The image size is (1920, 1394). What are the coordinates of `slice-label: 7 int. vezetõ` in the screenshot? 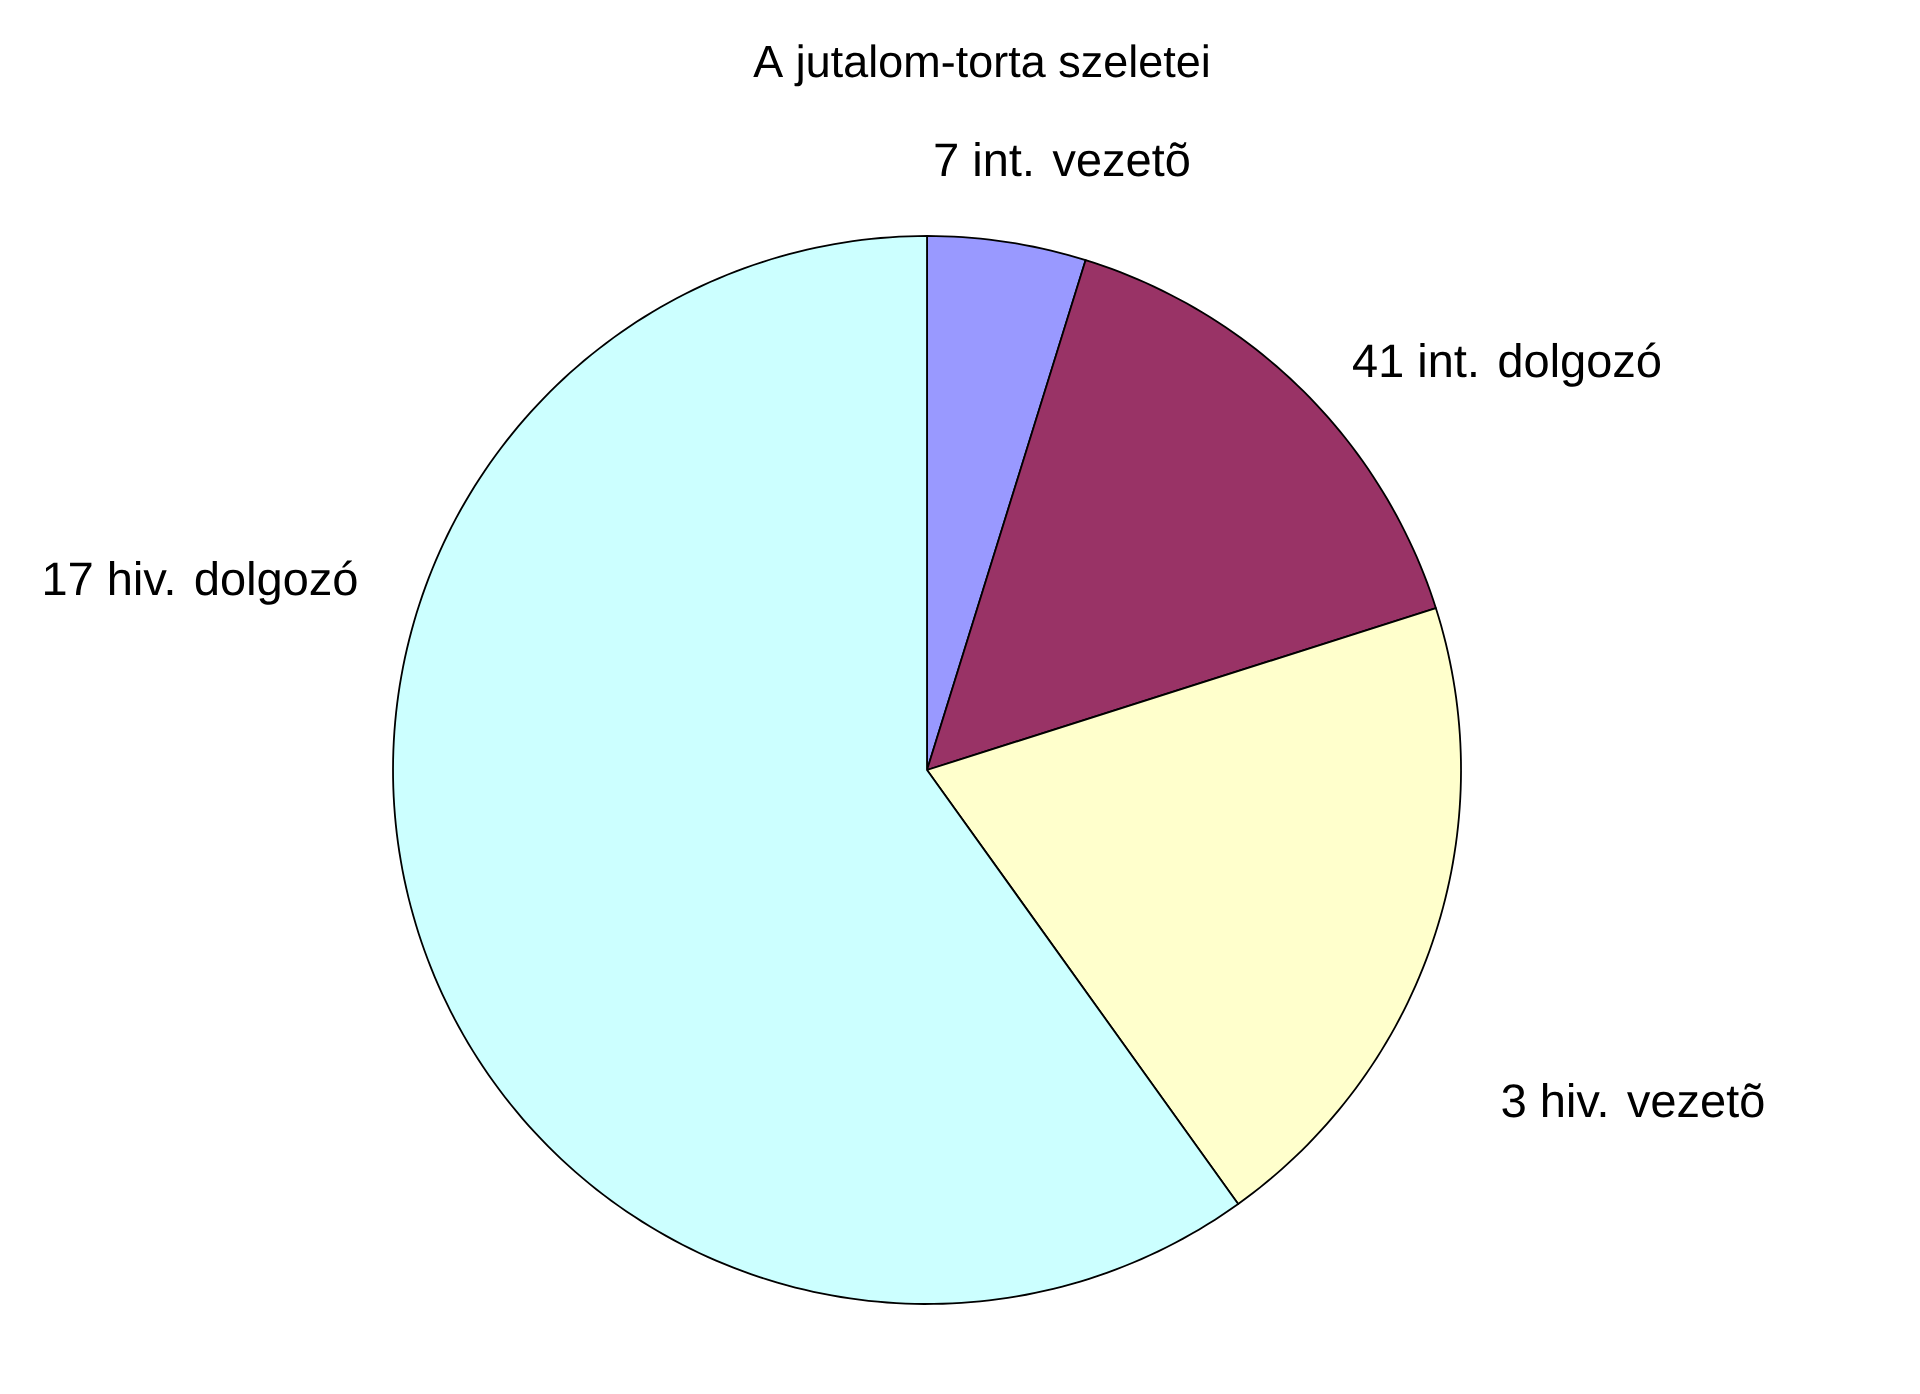 It's located at (1062, 159).